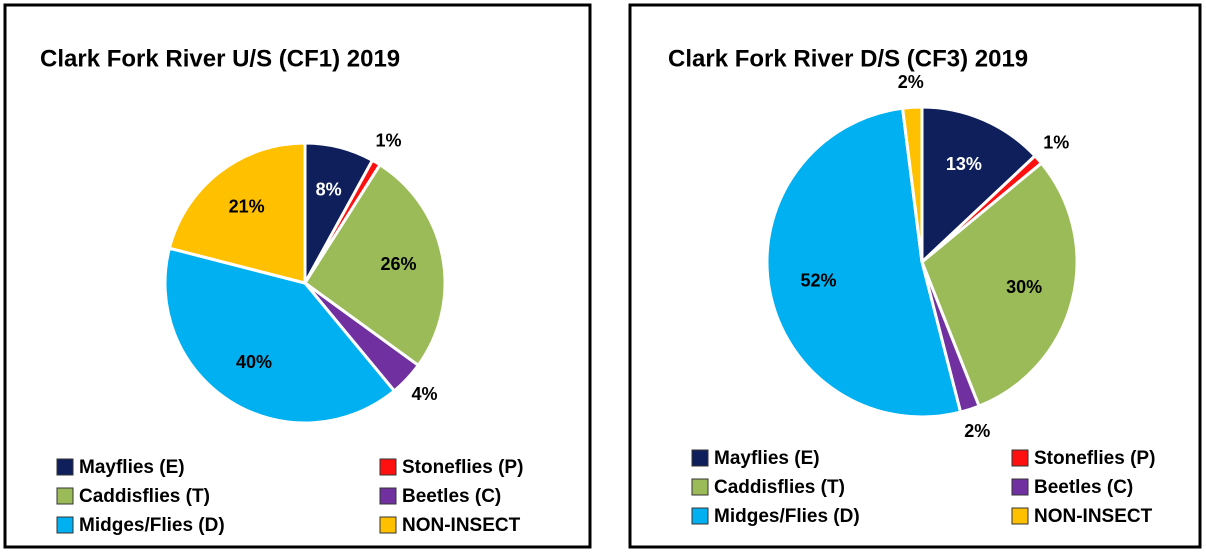  I want to click on data-label: 4%, so click(425, 394).